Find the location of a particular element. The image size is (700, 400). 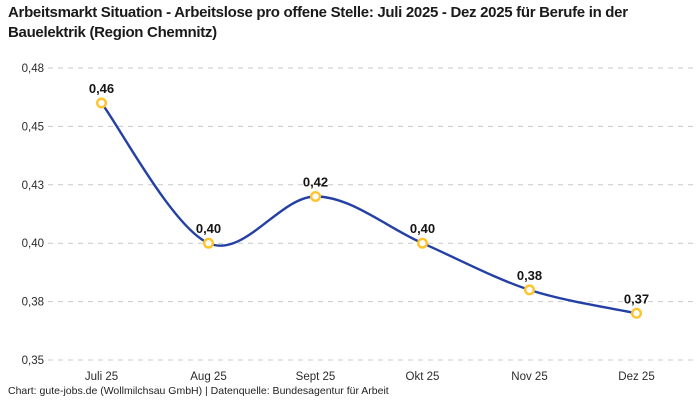

y-axis-tick-label: 0,45 is located at coordinates (33, 127).